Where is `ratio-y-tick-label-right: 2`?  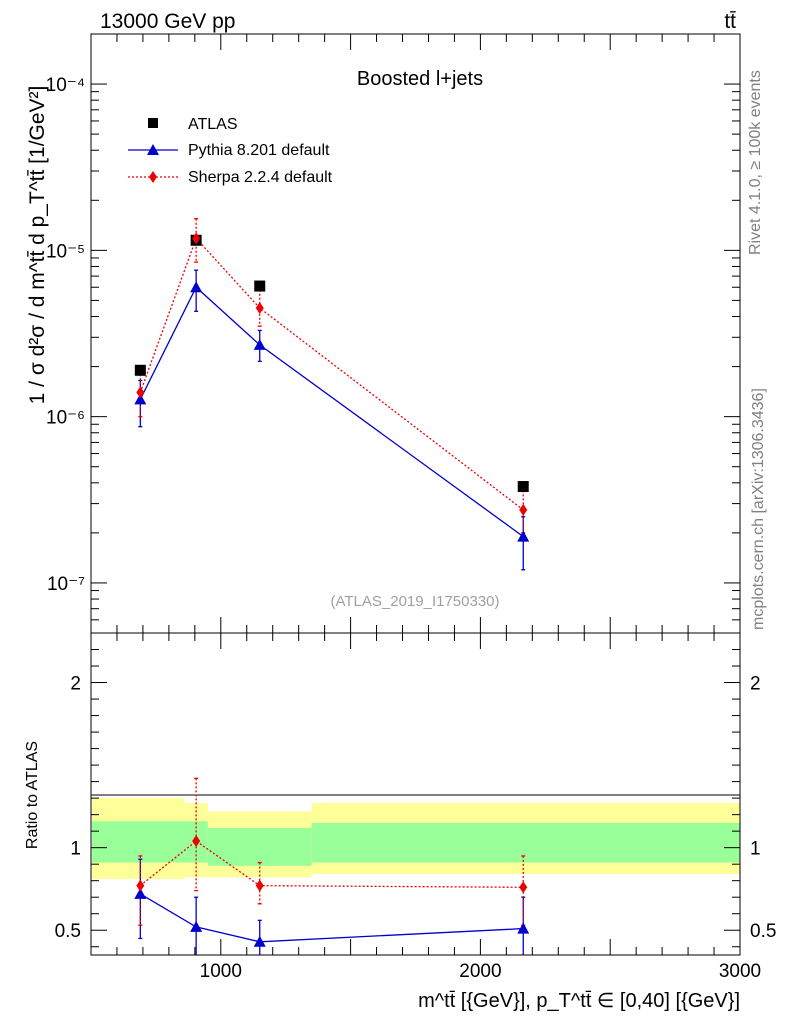
ratio-y-tick-label-right: 2 is located at coordinates (755, 684).